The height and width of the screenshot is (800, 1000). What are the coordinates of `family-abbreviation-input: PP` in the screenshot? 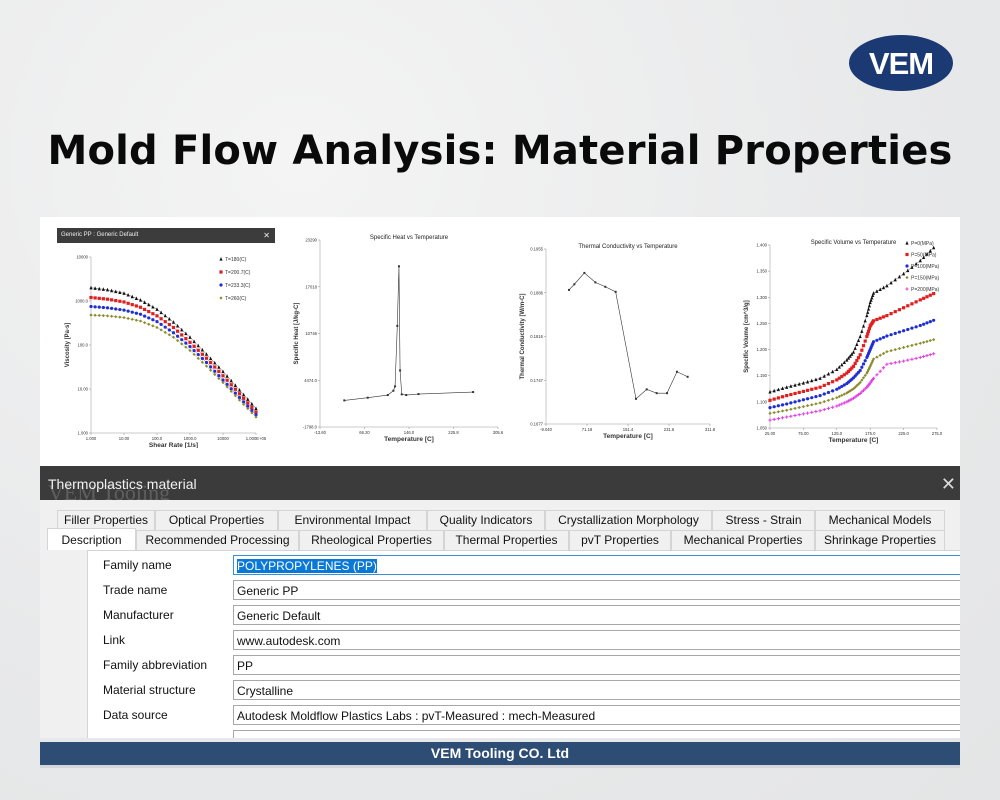 It's located at (596, 665).